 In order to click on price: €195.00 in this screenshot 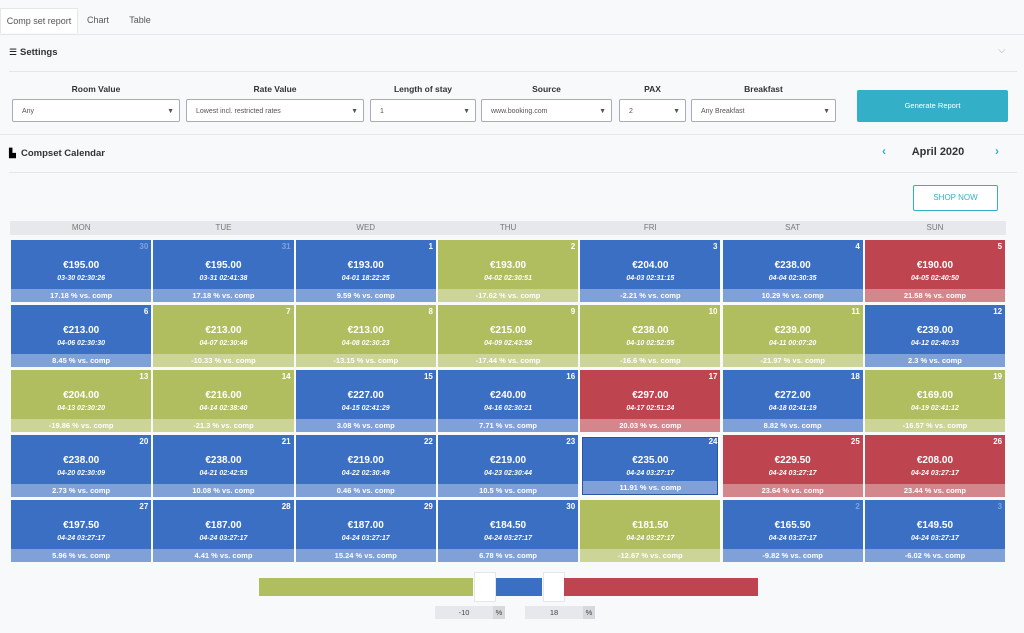, I will do `click(223, 265)`.